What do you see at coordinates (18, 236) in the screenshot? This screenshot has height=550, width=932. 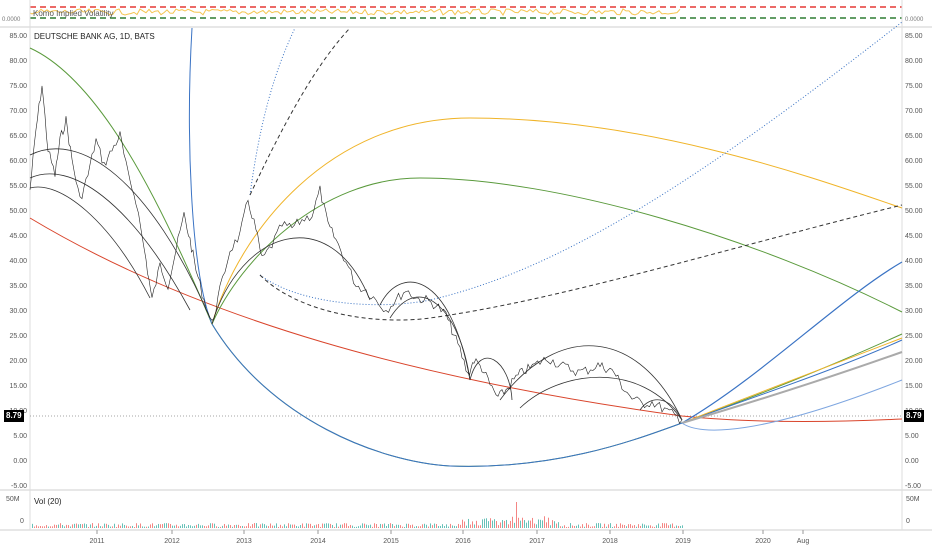 I see `y-tick-left: 45.00` at bounding box center [18, 236].